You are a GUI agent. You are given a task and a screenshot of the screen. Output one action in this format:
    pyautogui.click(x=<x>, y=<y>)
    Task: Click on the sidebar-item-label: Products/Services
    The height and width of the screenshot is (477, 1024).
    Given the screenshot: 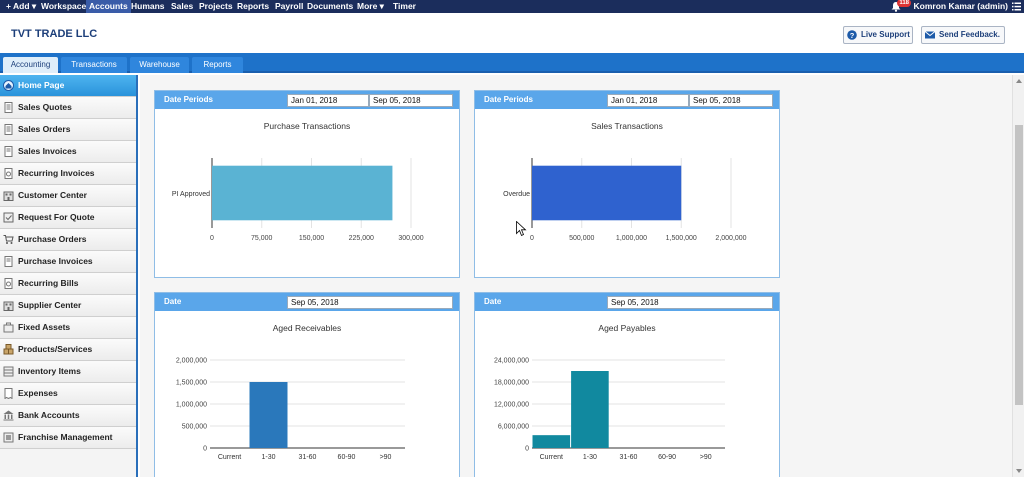 What is the action you would take?
    pyautogui.click(x=55, y=349)
    